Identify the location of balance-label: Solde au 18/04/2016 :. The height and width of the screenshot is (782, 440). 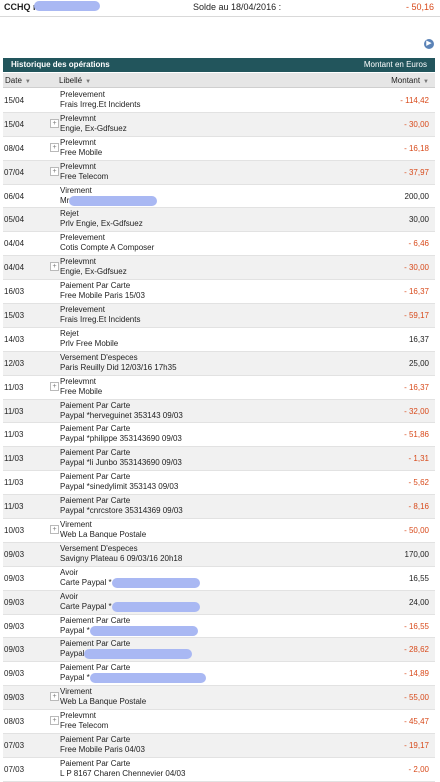
(237, 7).